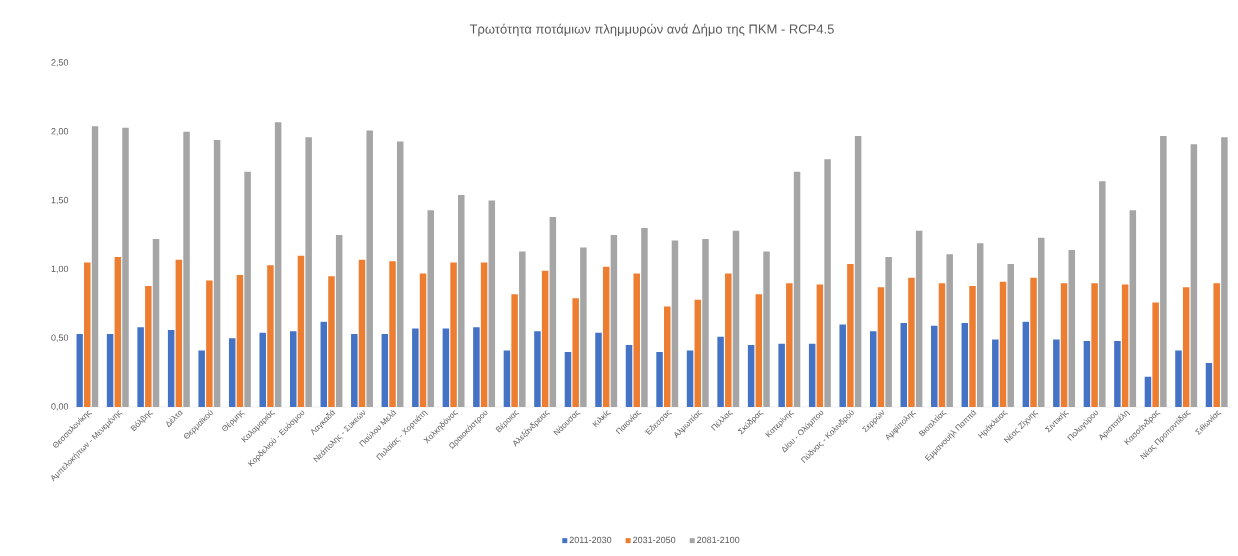  What do you see at coordinates (60, 132) in the screenshot?
I see `y-tick-label: 2,00` at bounding box center [60, 132].